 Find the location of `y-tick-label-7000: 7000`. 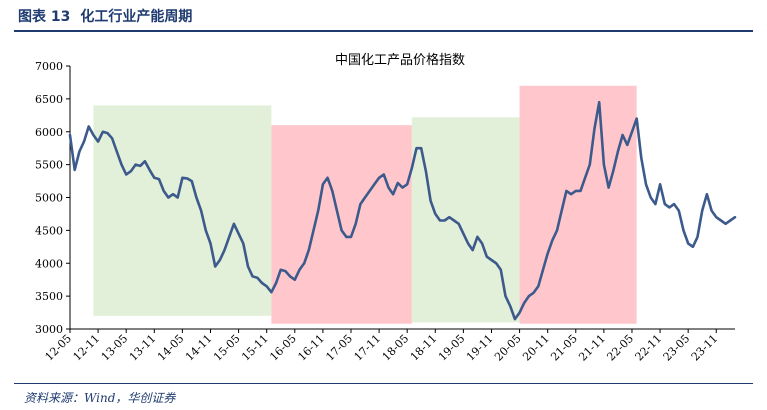

y-tick-label-7000: 7000 is located at coordinates (49, 66).